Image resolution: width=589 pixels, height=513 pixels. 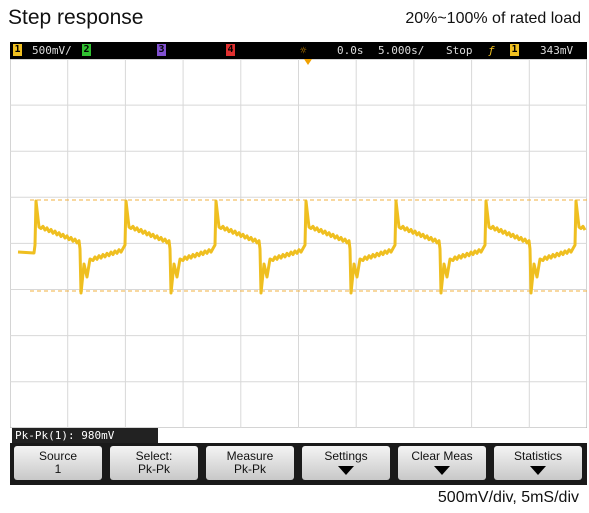 What do you see at coordinates (346, 456) in the screenshot?
I see `softkey-label: Settings` at bounding box center [346, 456].